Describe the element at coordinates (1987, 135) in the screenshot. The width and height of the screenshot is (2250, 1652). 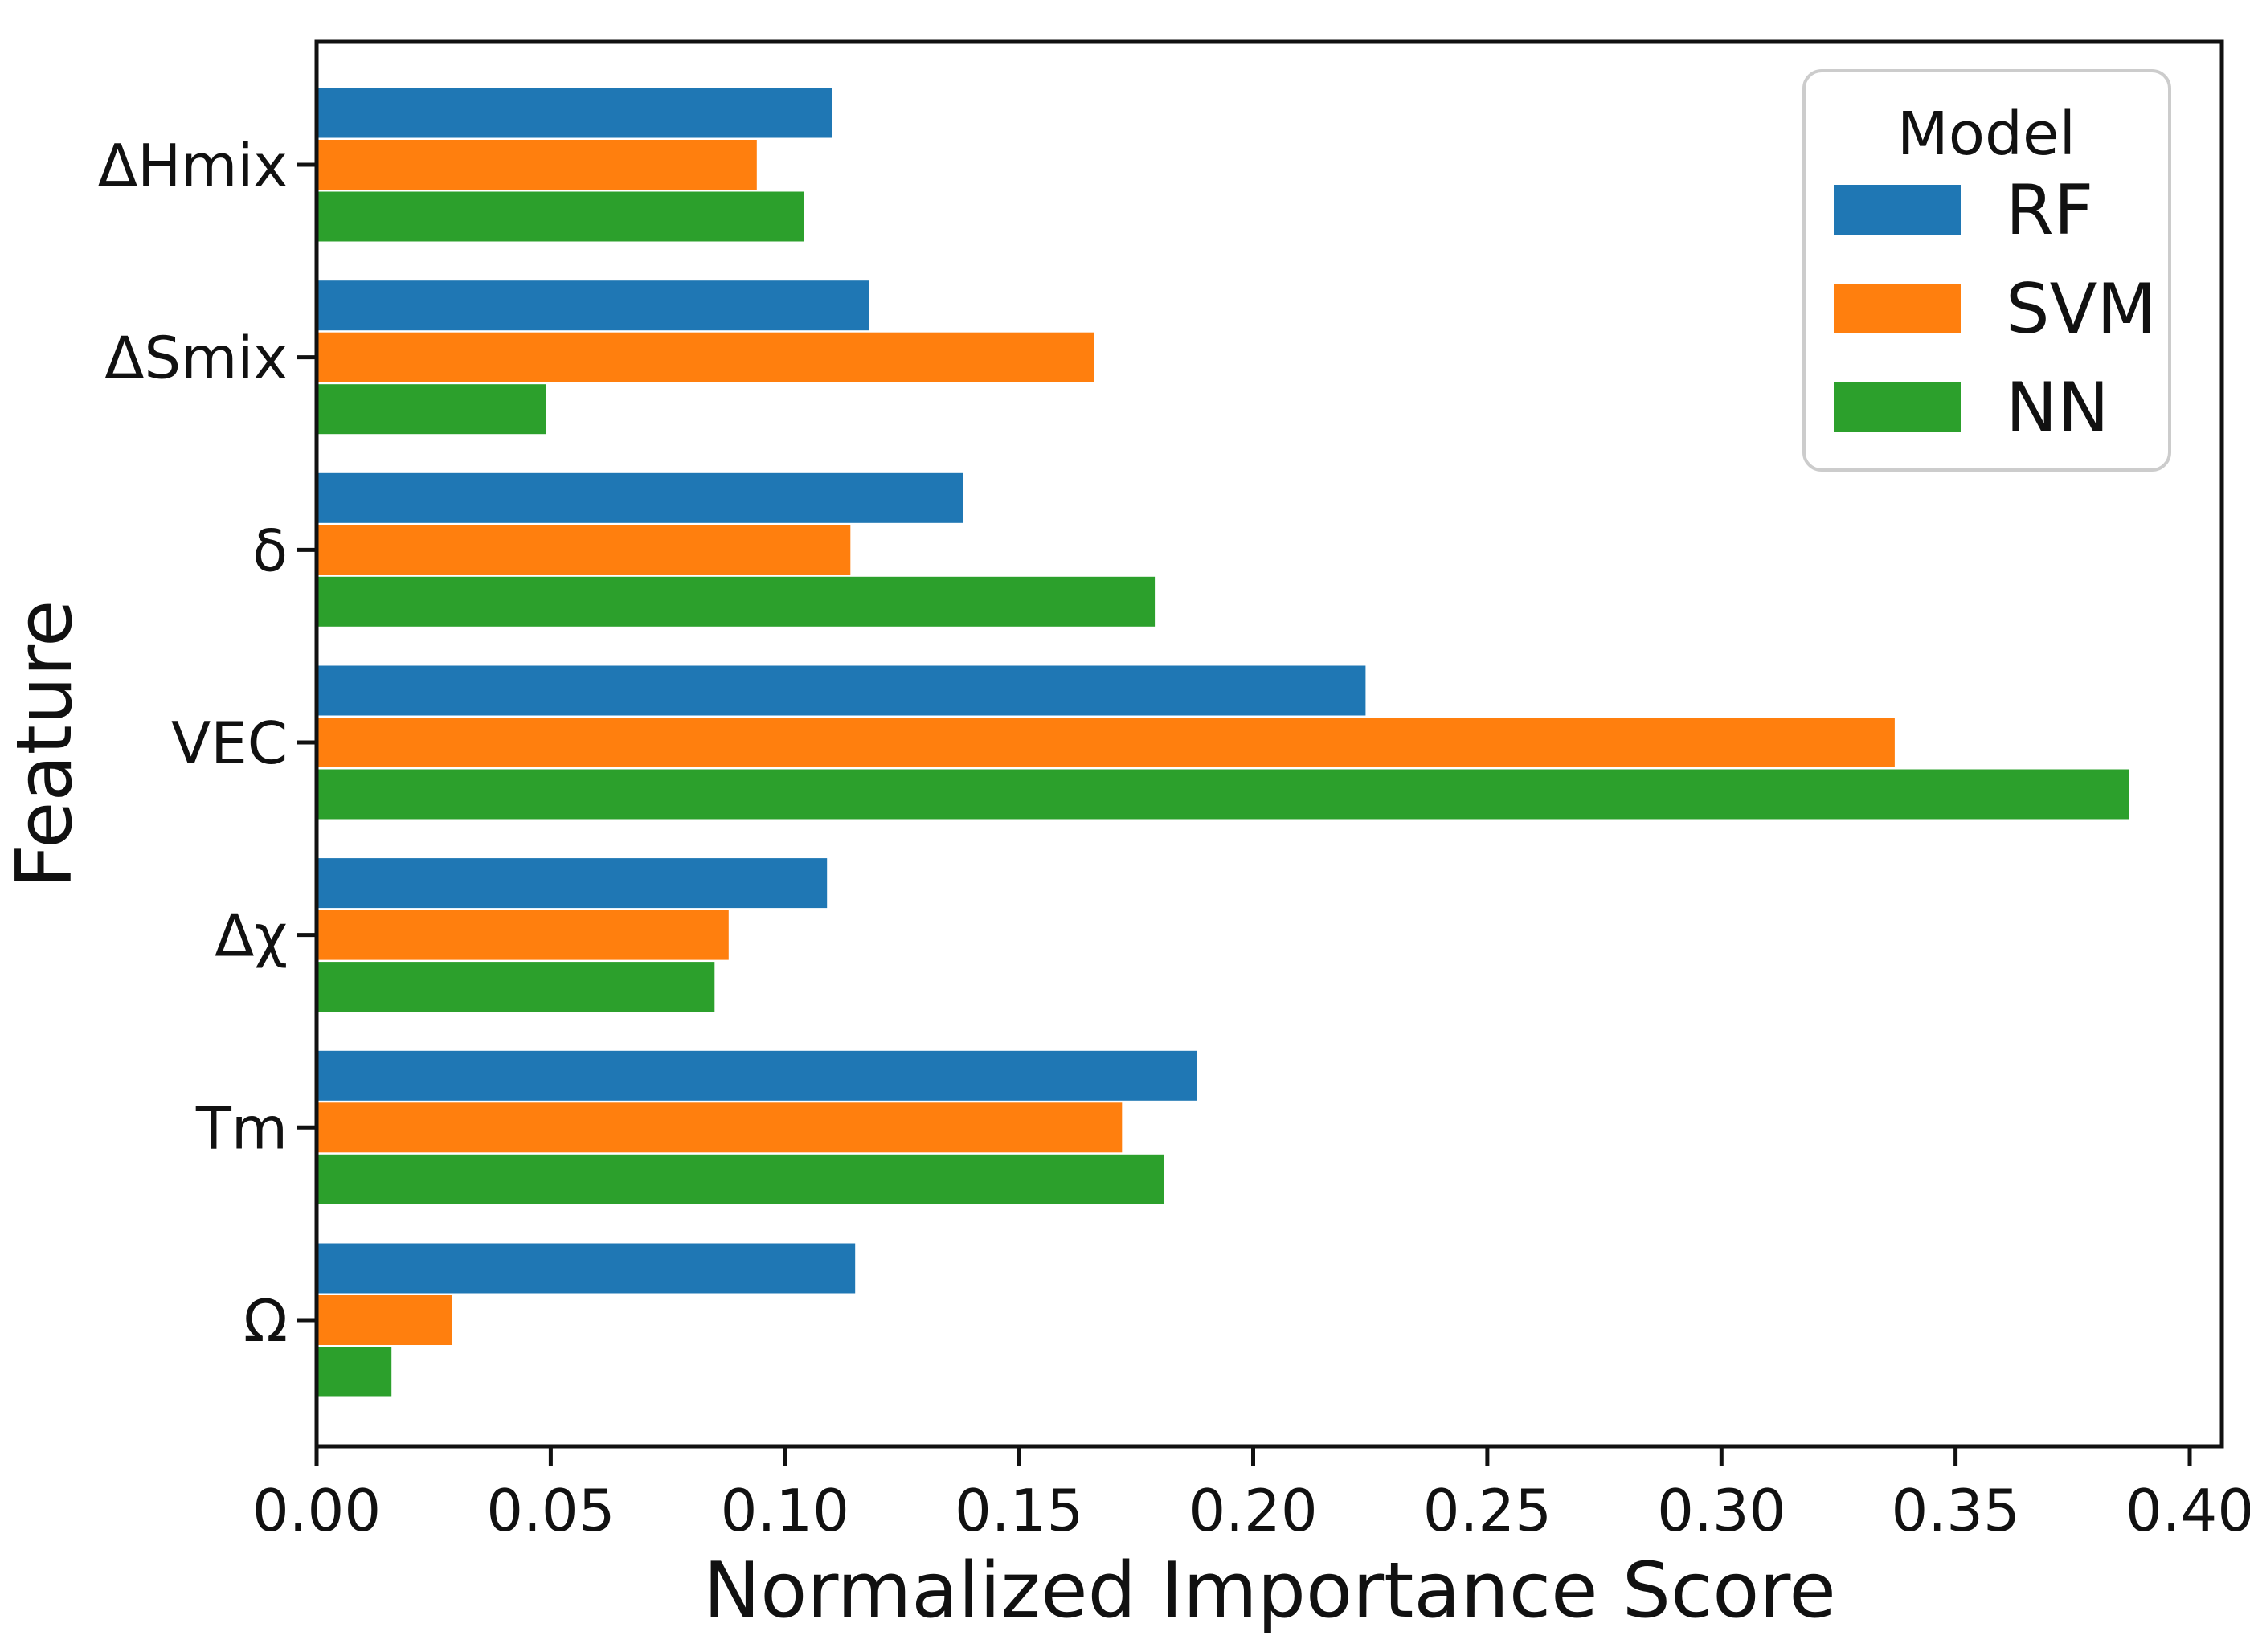
I see `legend-title: Model` at that location.